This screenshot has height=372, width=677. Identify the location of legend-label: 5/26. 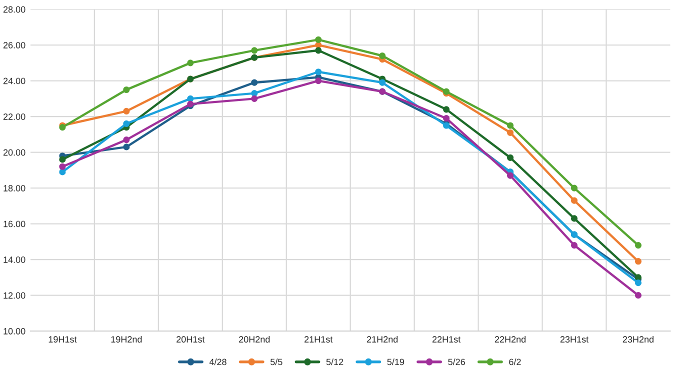
(456, 362).